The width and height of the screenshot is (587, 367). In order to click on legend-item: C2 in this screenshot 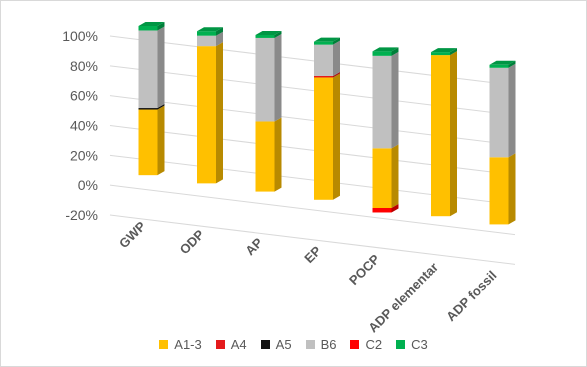, I will do `click(366, 344)`.